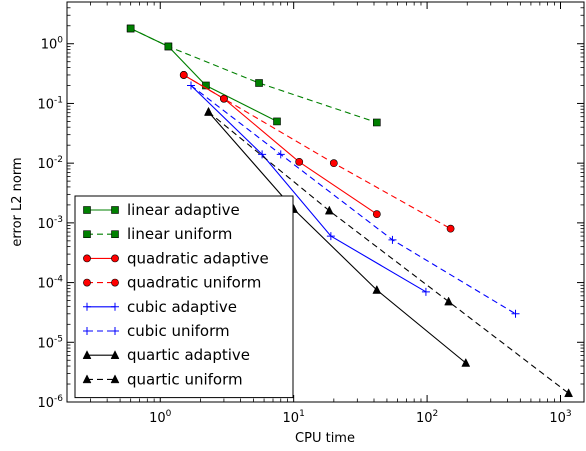 This screenshot has width=586, height=451. I want to click on y-tick-label: 10⁻⁵, so click(50, 342).